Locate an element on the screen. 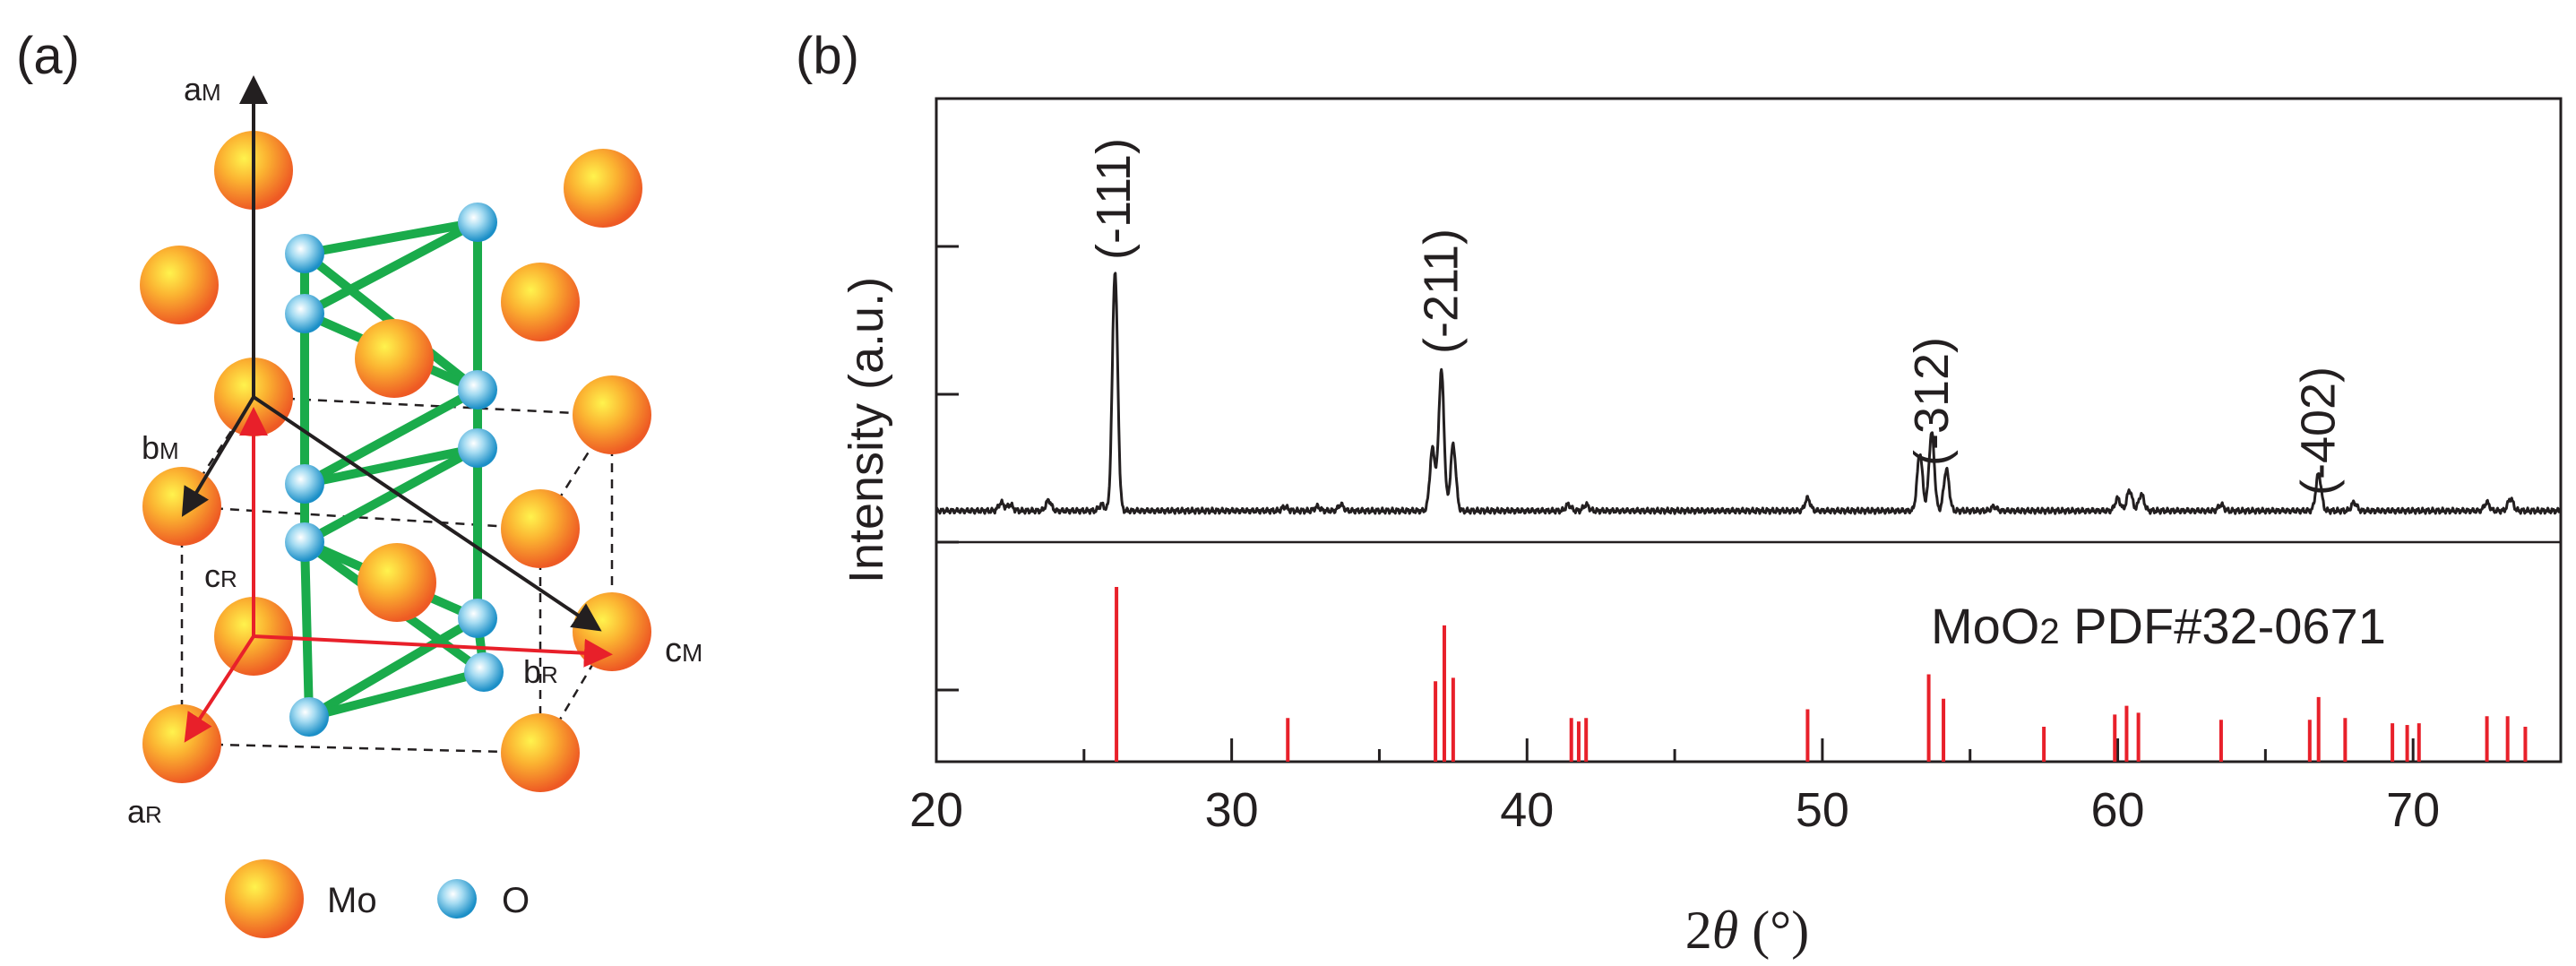 Image resolution: width=2576 pixels, height=966 pixels. peak-annotation: (-402) is located at coordinates (2319, 432).